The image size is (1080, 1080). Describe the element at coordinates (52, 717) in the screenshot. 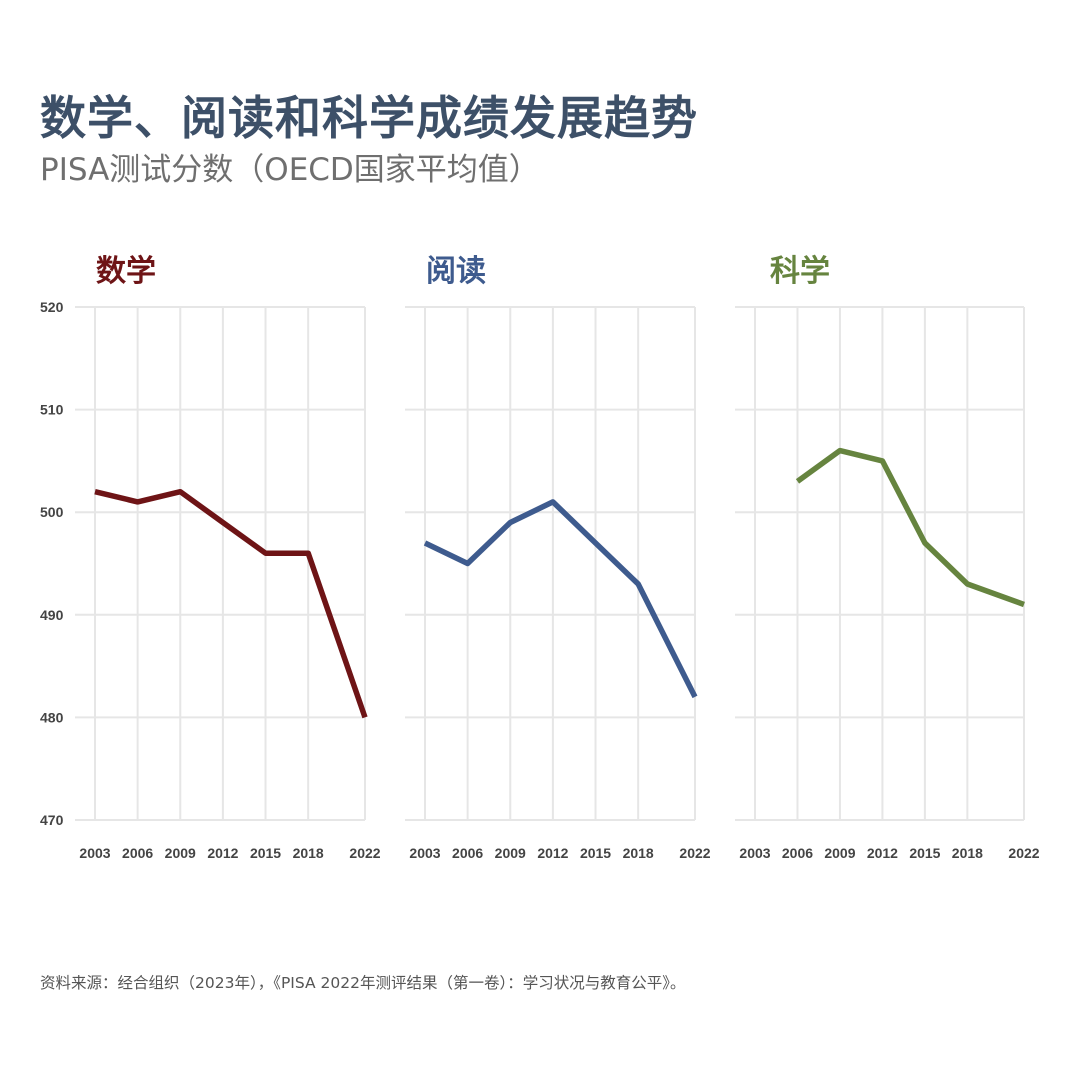

I see `y-tick-label: 480` at that location.